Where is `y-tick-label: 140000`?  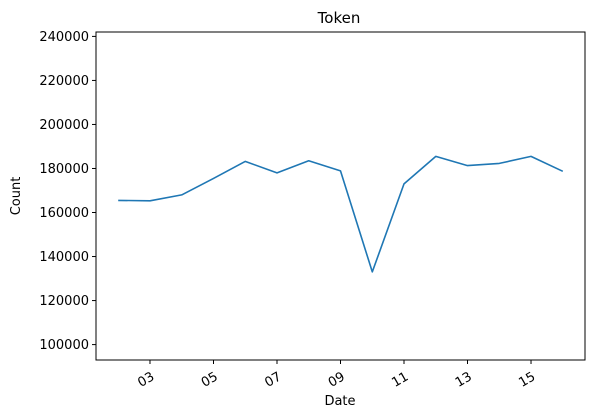 y-tick-label: 140000 is located at coordinates (64, 257).